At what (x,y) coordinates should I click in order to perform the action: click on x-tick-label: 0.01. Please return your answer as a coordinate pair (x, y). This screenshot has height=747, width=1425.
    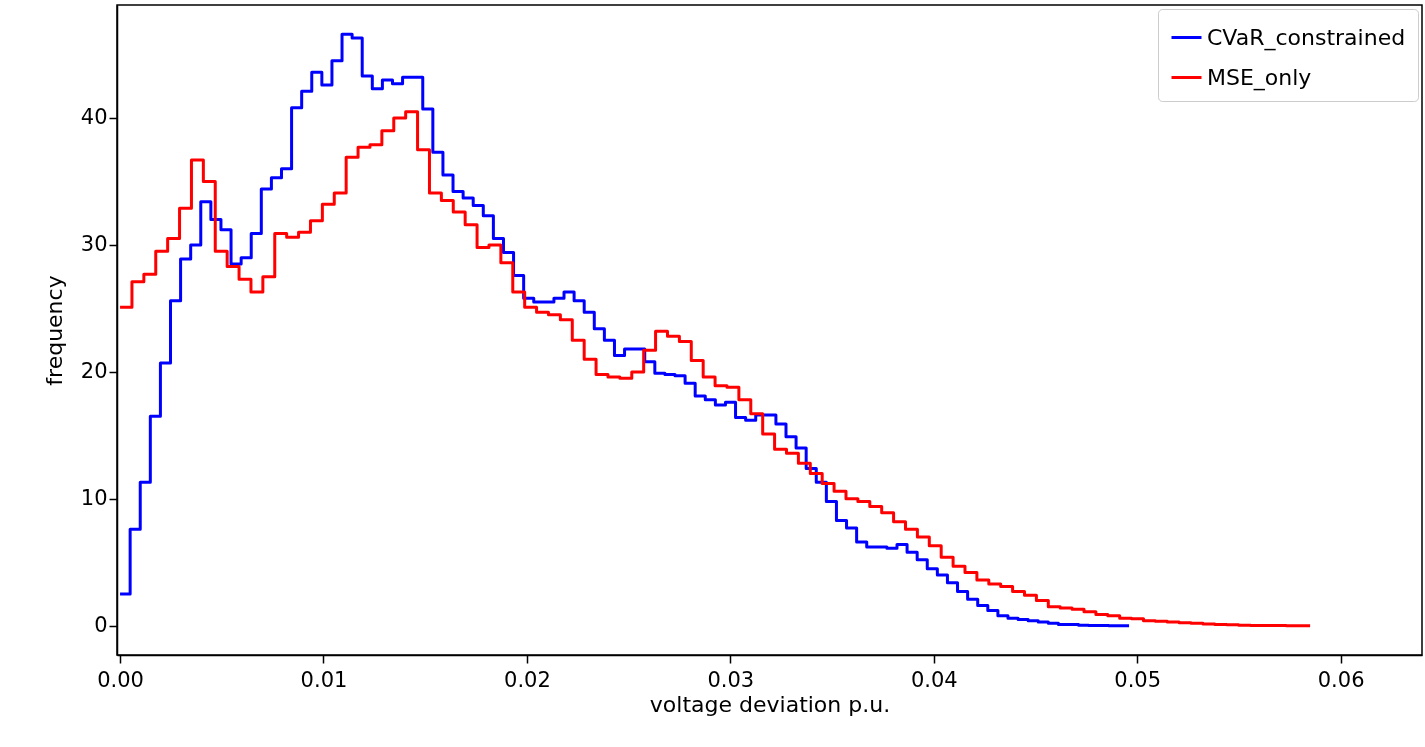
    Looking at the image, I should click on (324, 679).